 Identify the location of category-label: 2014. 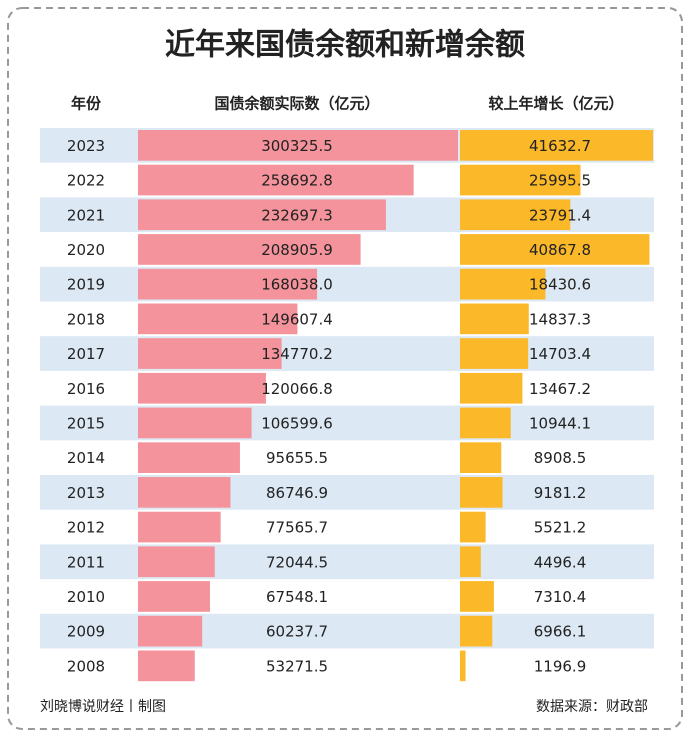
(86, 458).